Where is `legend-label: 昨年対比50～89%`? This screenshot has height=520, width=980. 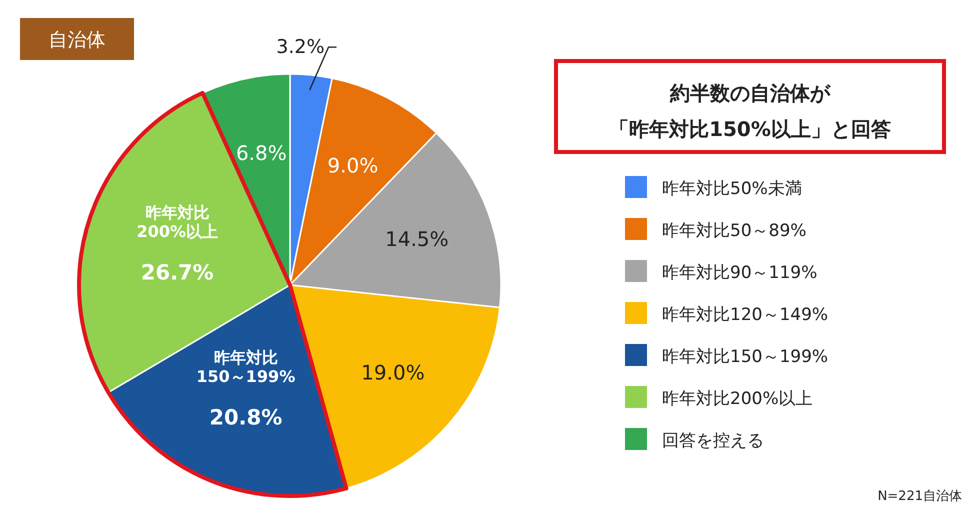 legend-label: 昨年対比50～89% is located at coordinates (734, 231).